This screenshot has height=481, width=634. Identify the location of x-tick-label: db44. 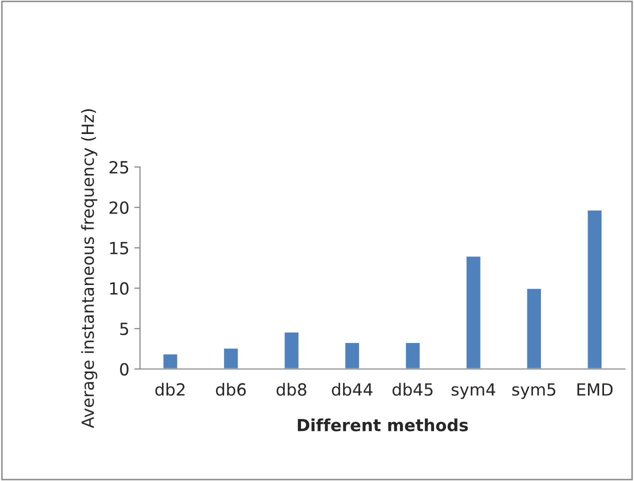
(352, 389).